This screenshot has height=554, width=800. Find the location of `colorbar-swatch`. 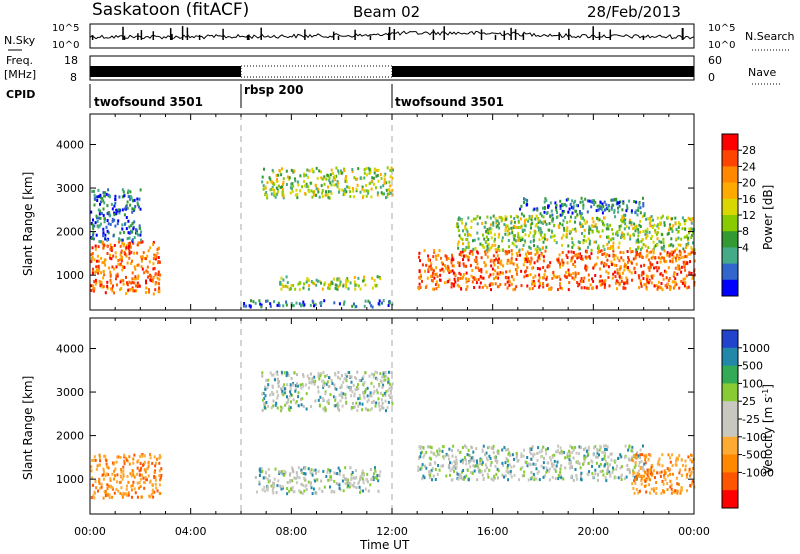

colorbar-swatch is located at coordinates (730, 339).